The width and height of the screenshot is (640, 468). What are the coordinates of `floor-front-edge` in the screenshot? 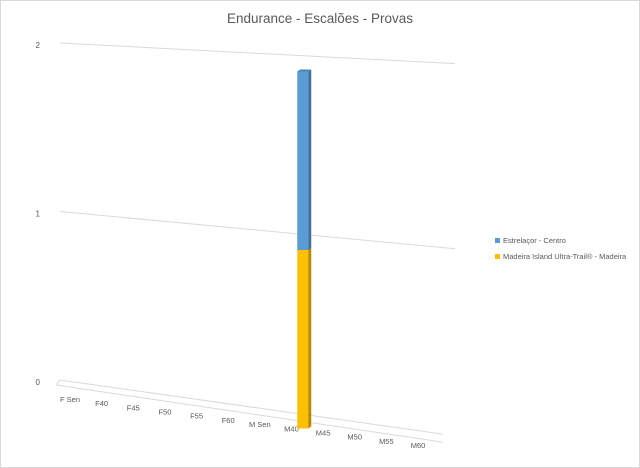 It's located at (249, 413).